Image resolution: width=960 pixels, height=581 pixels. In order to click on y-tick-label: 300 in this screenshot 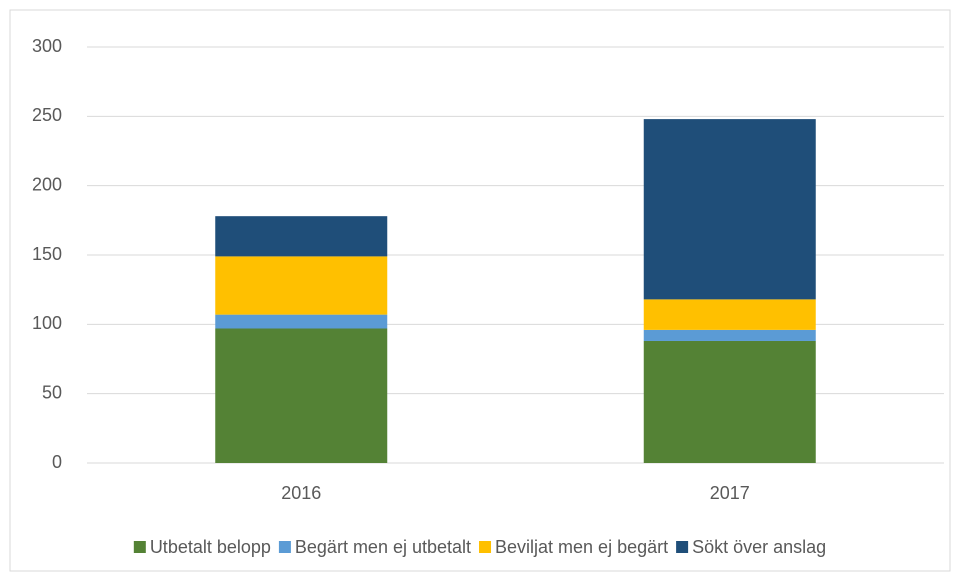, I will do `click(47, 46)`.